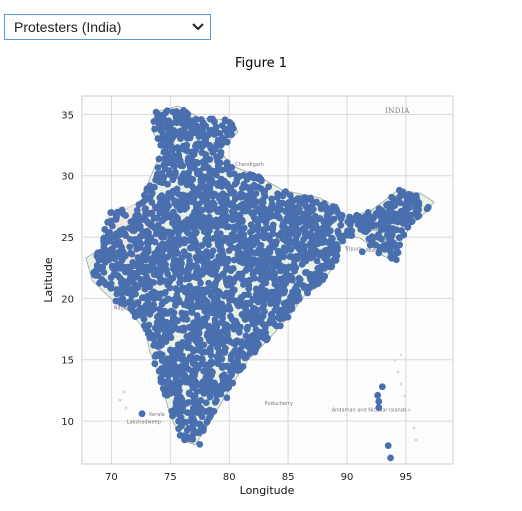  Describe the element at coordinates (249, 165) in the screenshot. I see `map-label: Chandigarh` at that location.